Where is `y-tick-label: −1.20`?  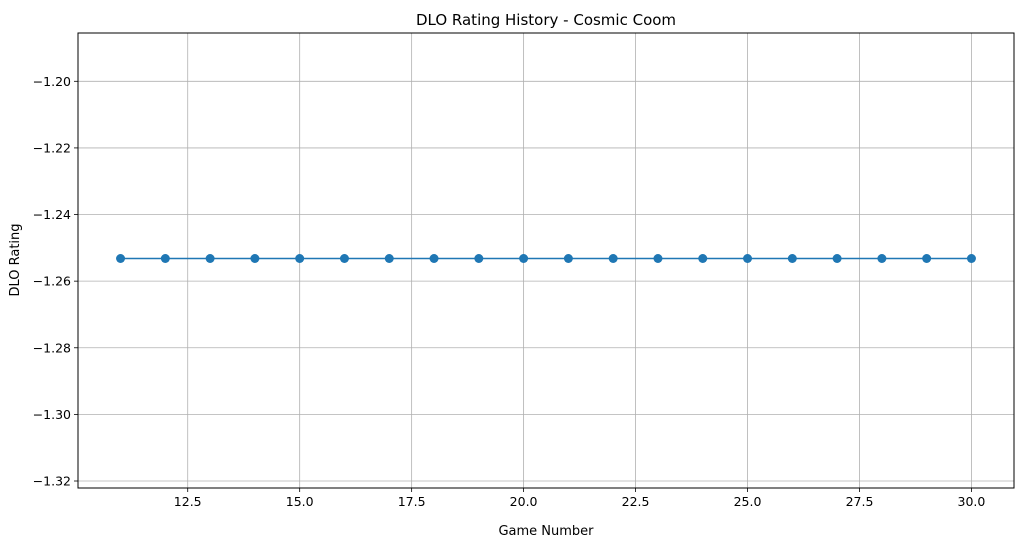 y-tick-label: −1.20 is located at coordinates (52, 81).